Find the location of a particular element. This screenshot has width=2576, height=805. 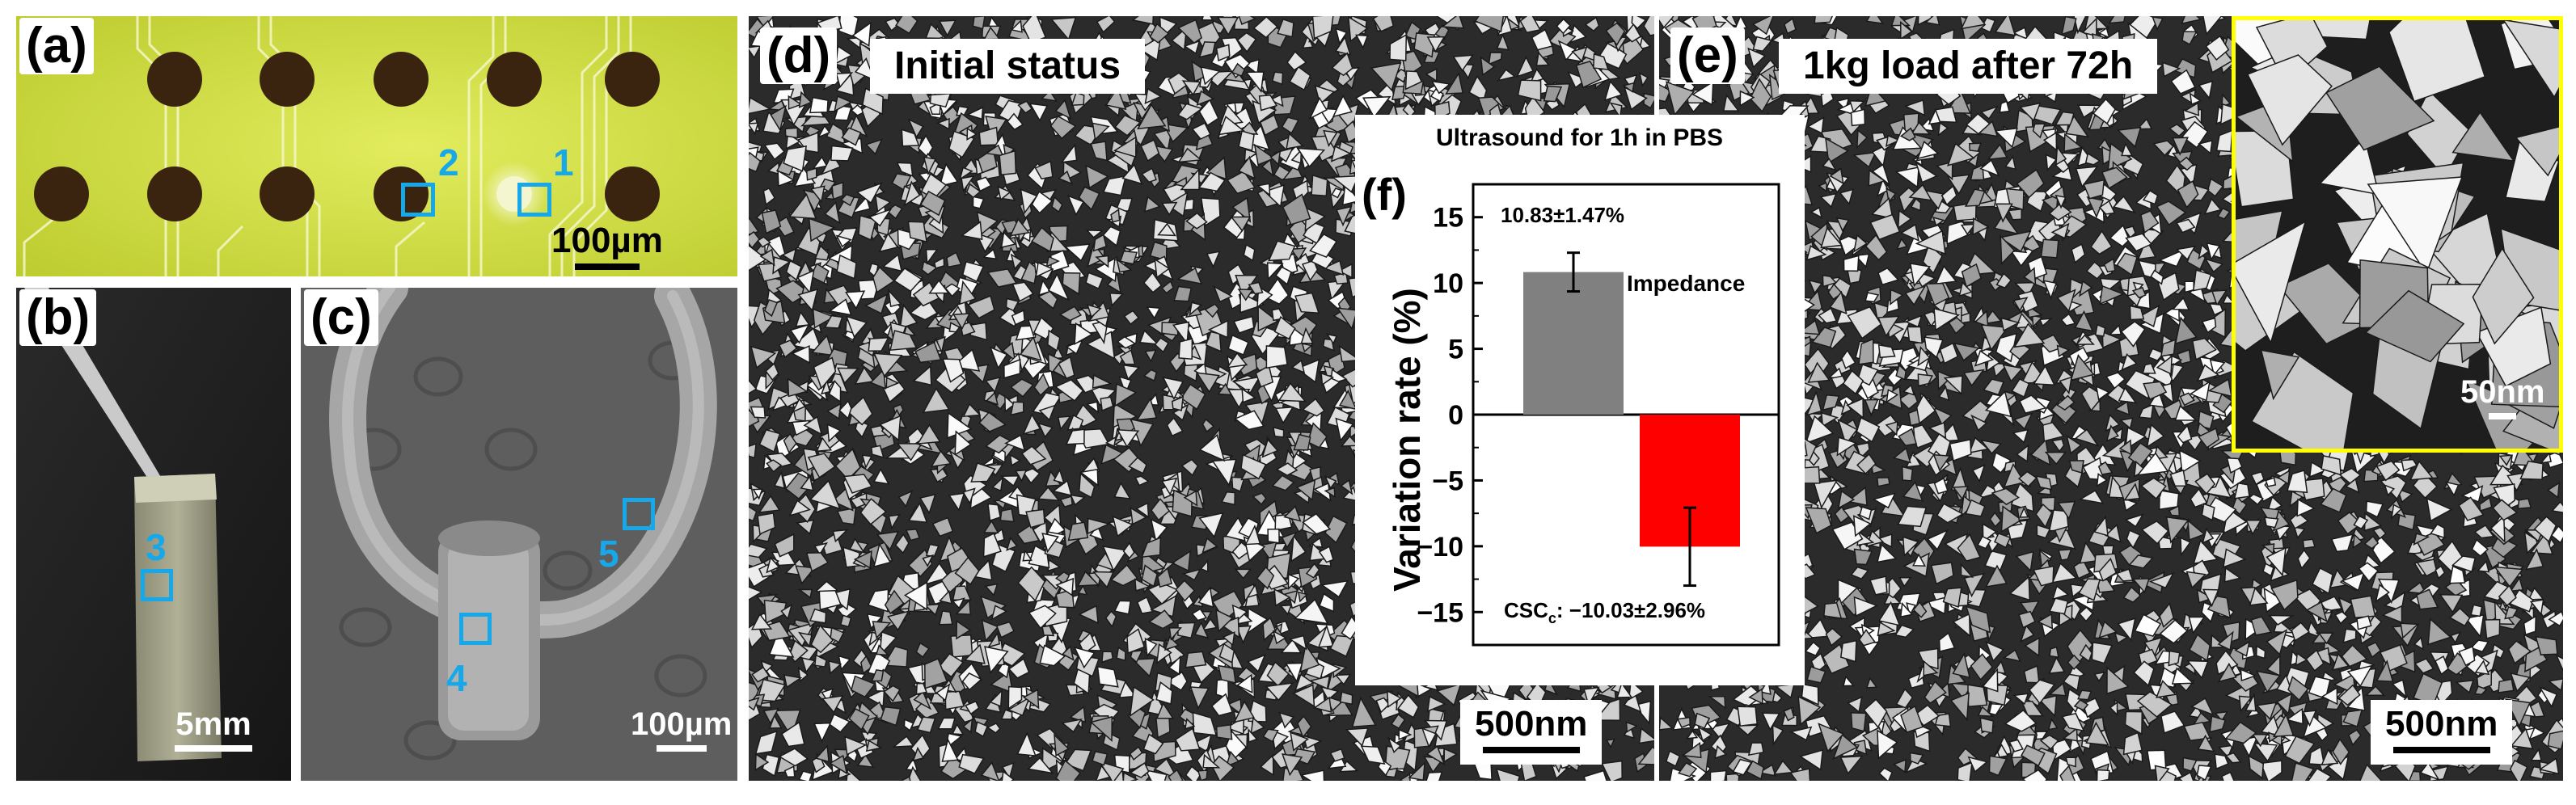

scale-bar-c: 100µm is located at coordinates (681, 730).